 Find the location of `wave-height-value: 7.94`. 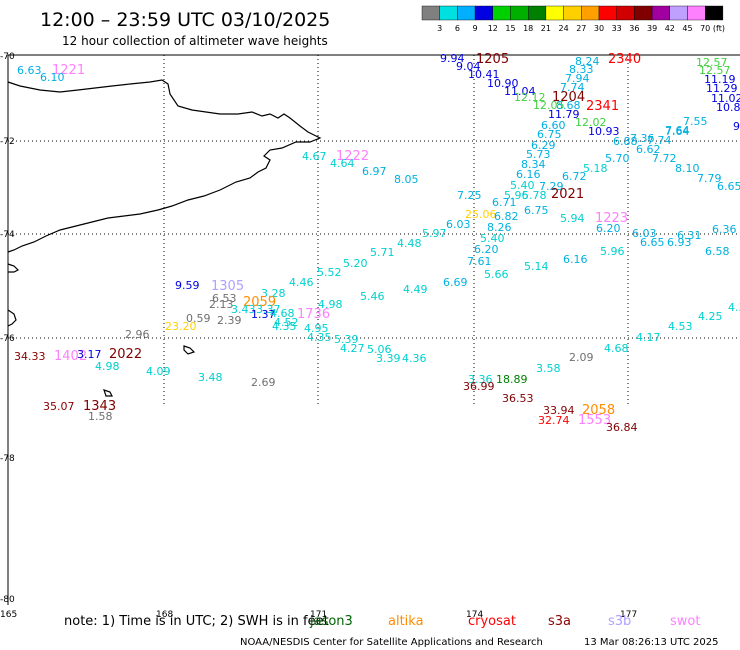

wave-height-value: 7.94 is located at coordinates (577, 78).